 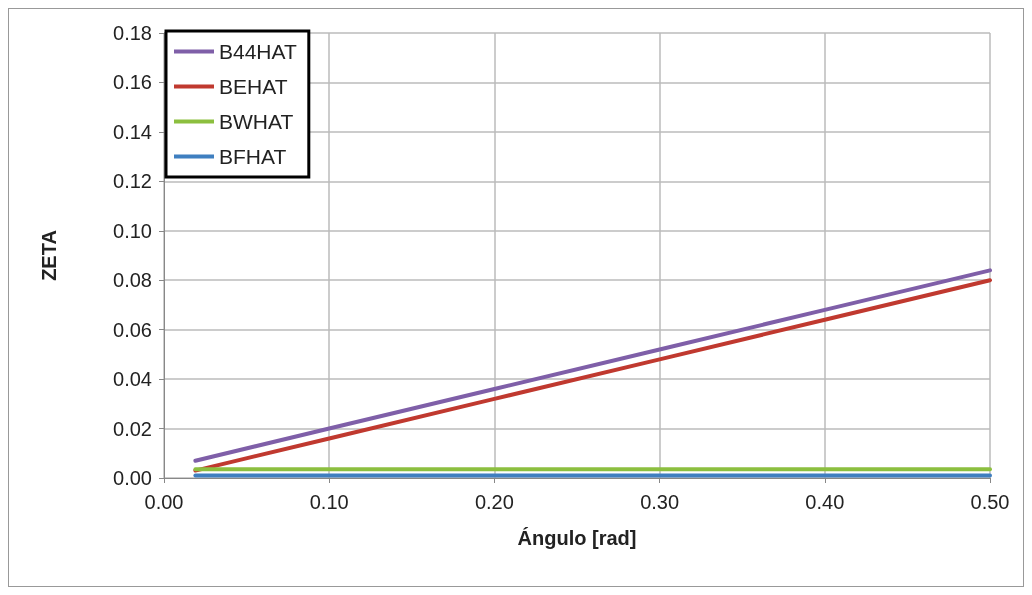 I want to click on legend-label: BWHAT, so click(x=256, y=121).